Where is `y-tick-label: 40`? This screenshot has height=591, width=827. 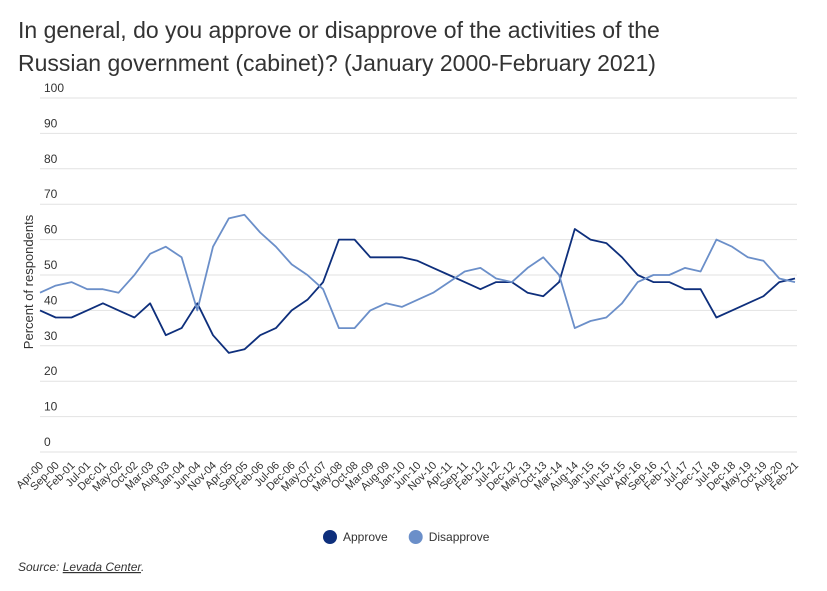
y-tick-label: 40 is located at coordinates (51, 300).